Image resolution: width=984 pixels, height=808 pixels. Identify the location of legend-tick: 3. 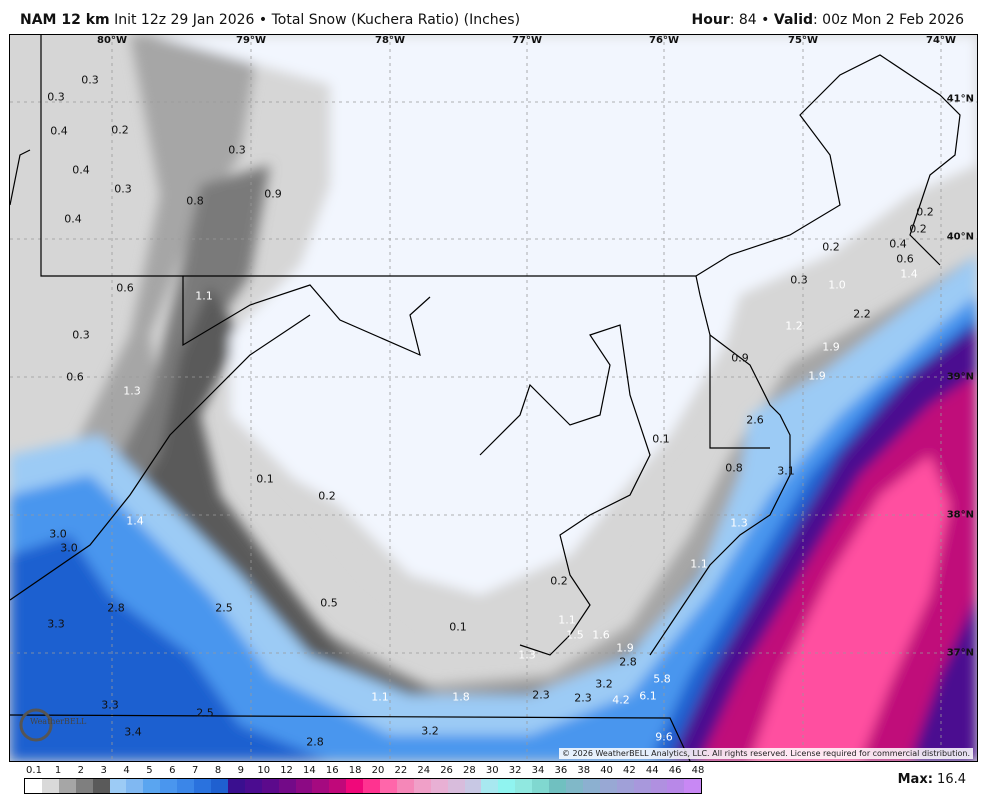
(103, 770).